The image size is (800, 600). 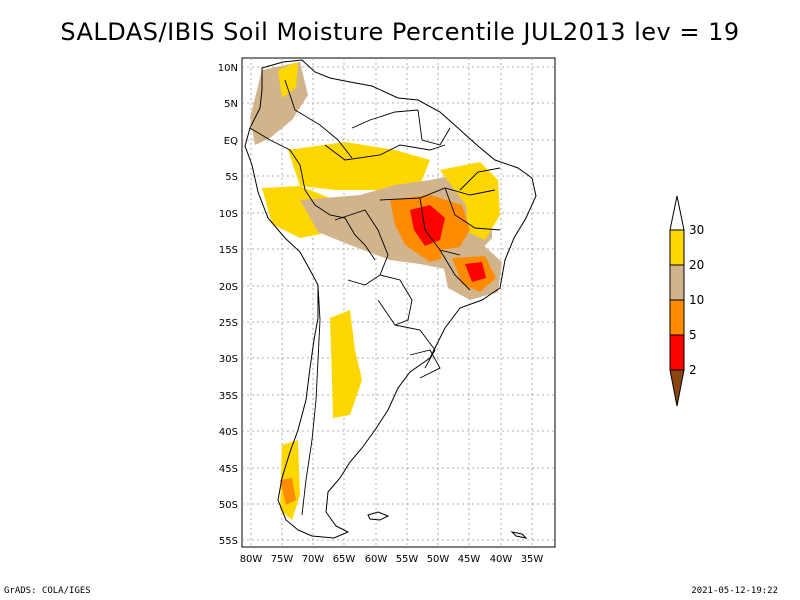 What do you see at coordinates (696, 265) in the screenshot?
I see `legend-label: 20` at bounding box center [696, 265].